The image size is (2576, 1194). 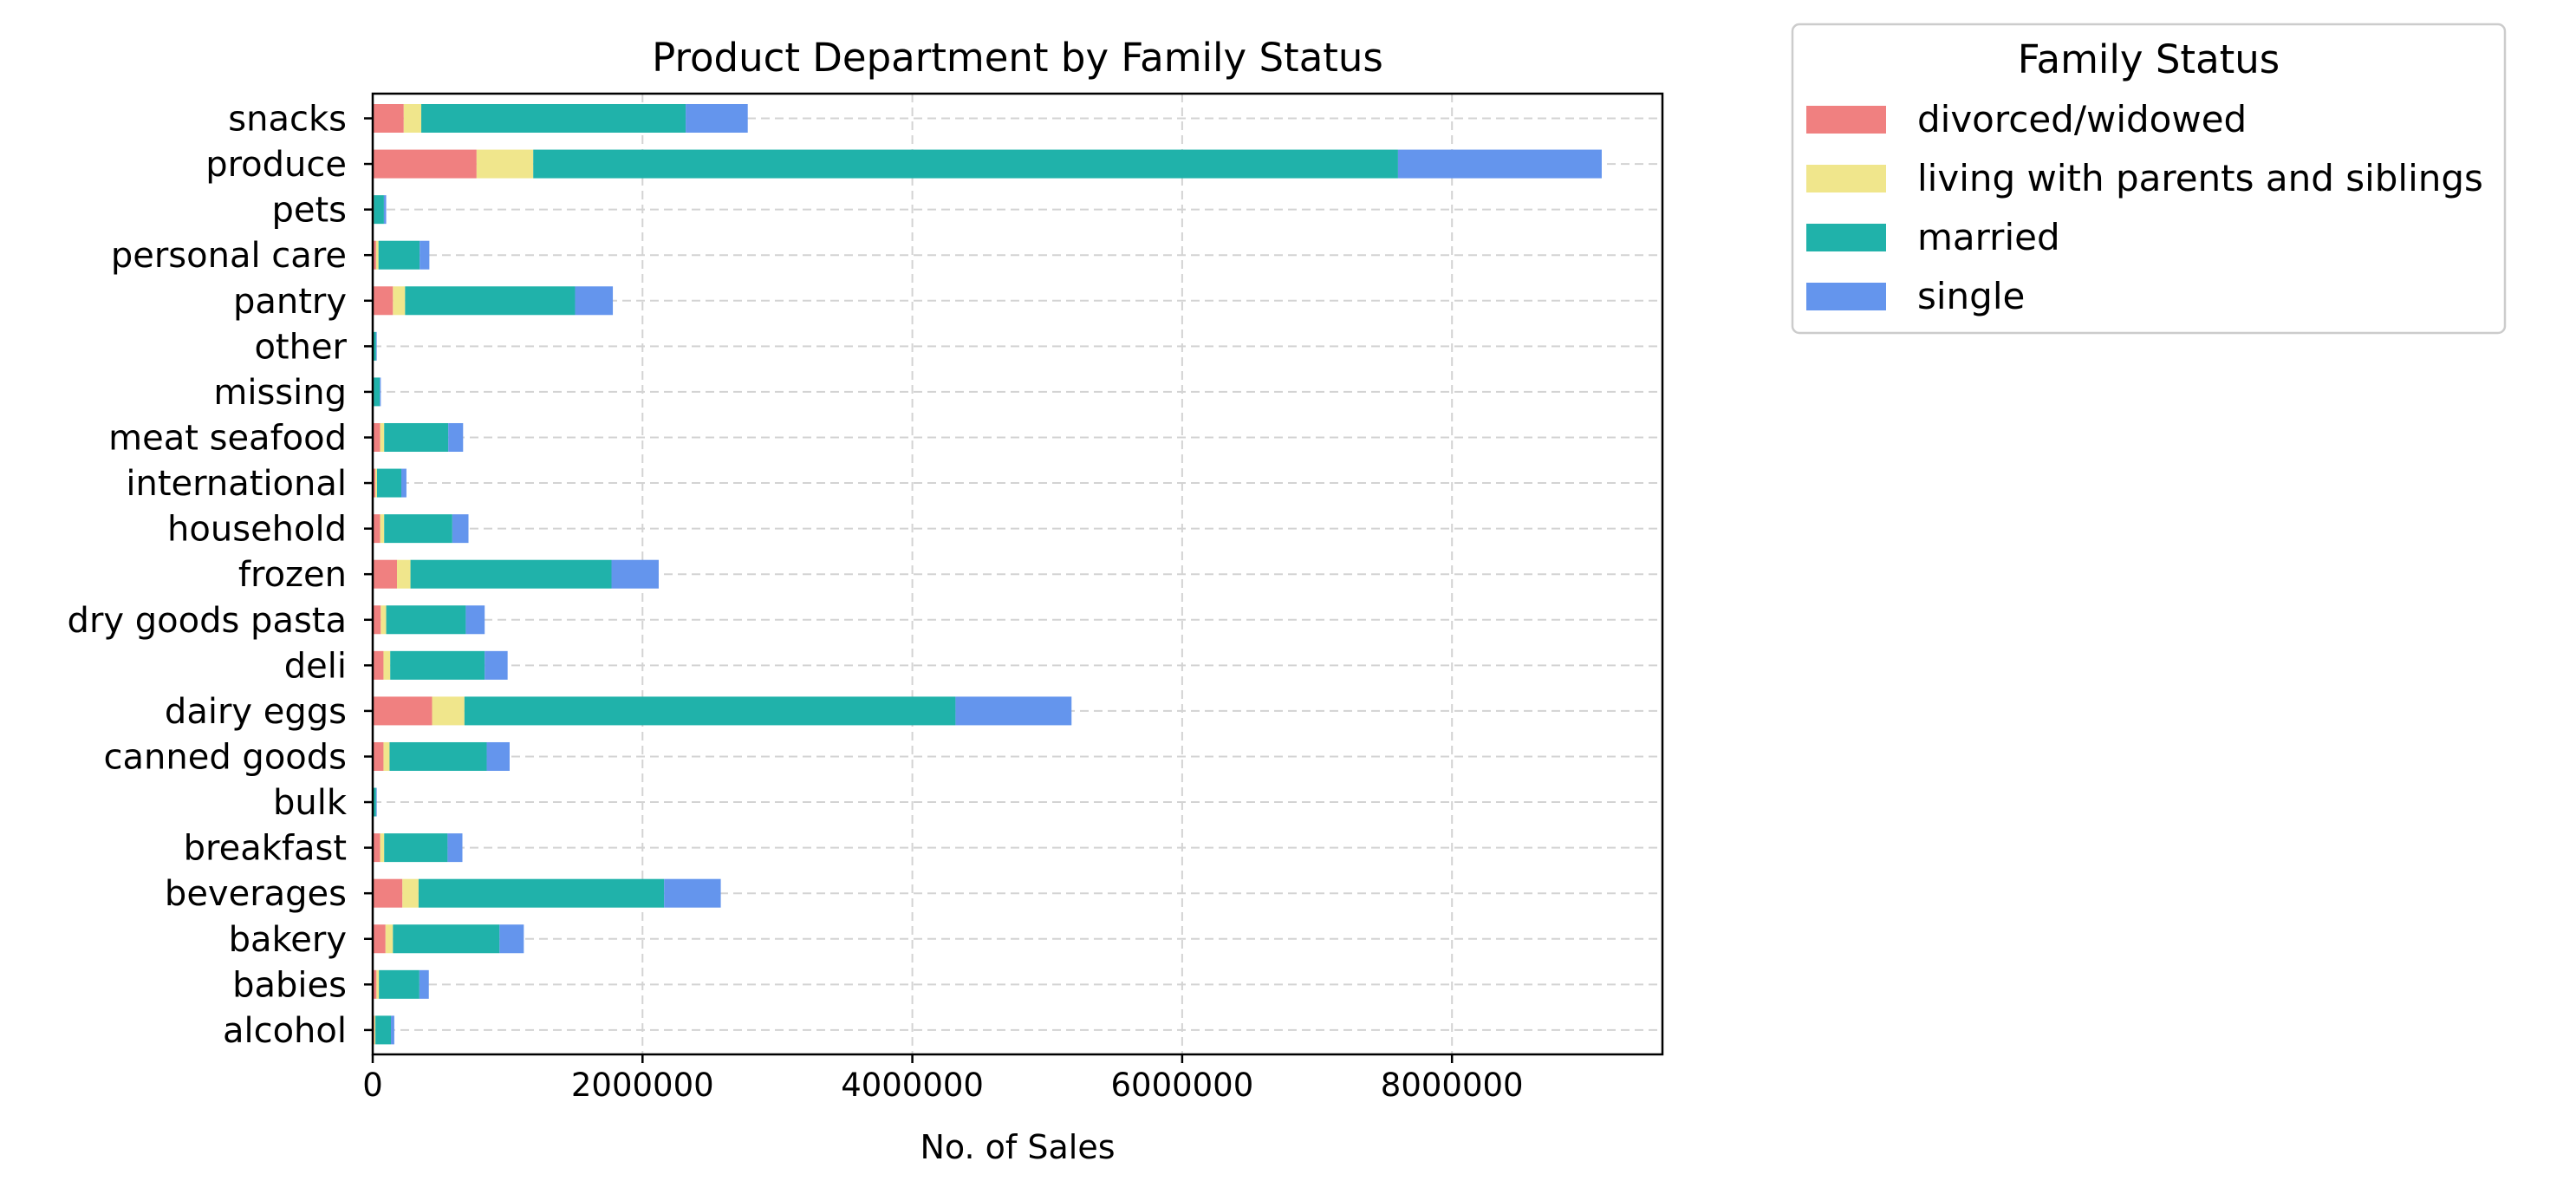 I want to click on y-tick-label: pantry, so click(x=290, y=302).